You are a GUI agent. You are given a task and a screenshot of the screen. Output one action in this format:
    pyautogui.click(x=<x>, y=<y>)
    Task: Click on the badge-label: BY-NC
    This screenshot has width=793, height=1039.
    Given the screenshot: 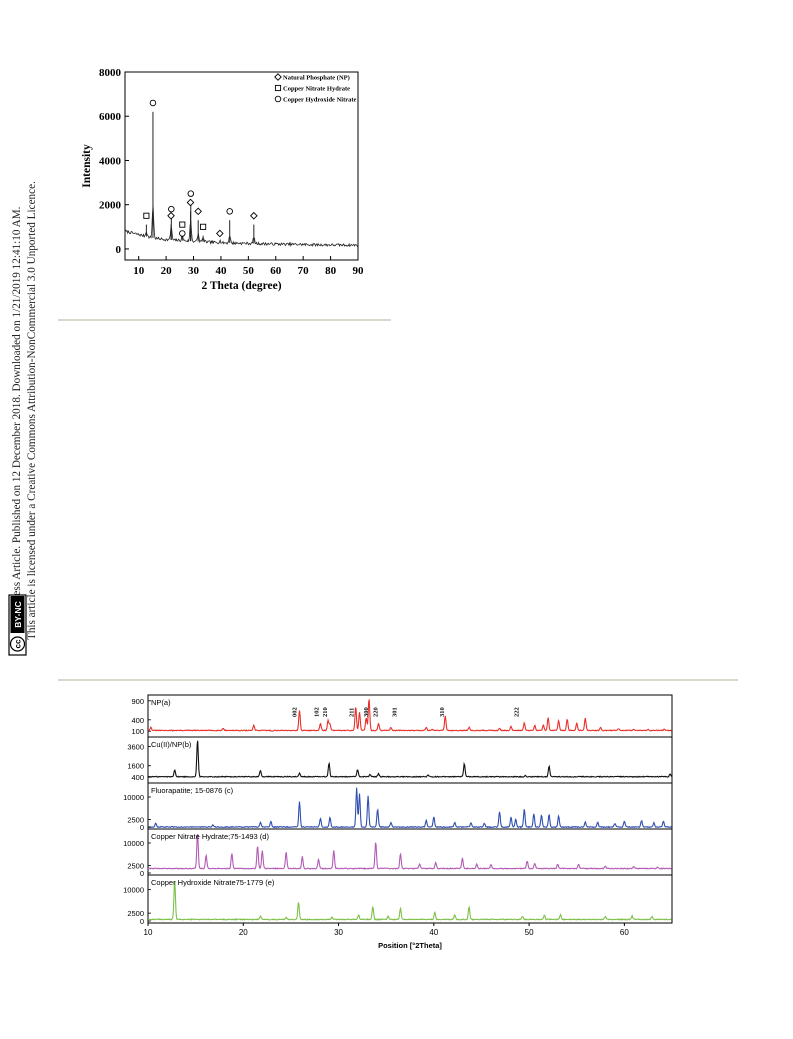 What is the action you would take?
    pyautogui.click(x=18, y=614)
    